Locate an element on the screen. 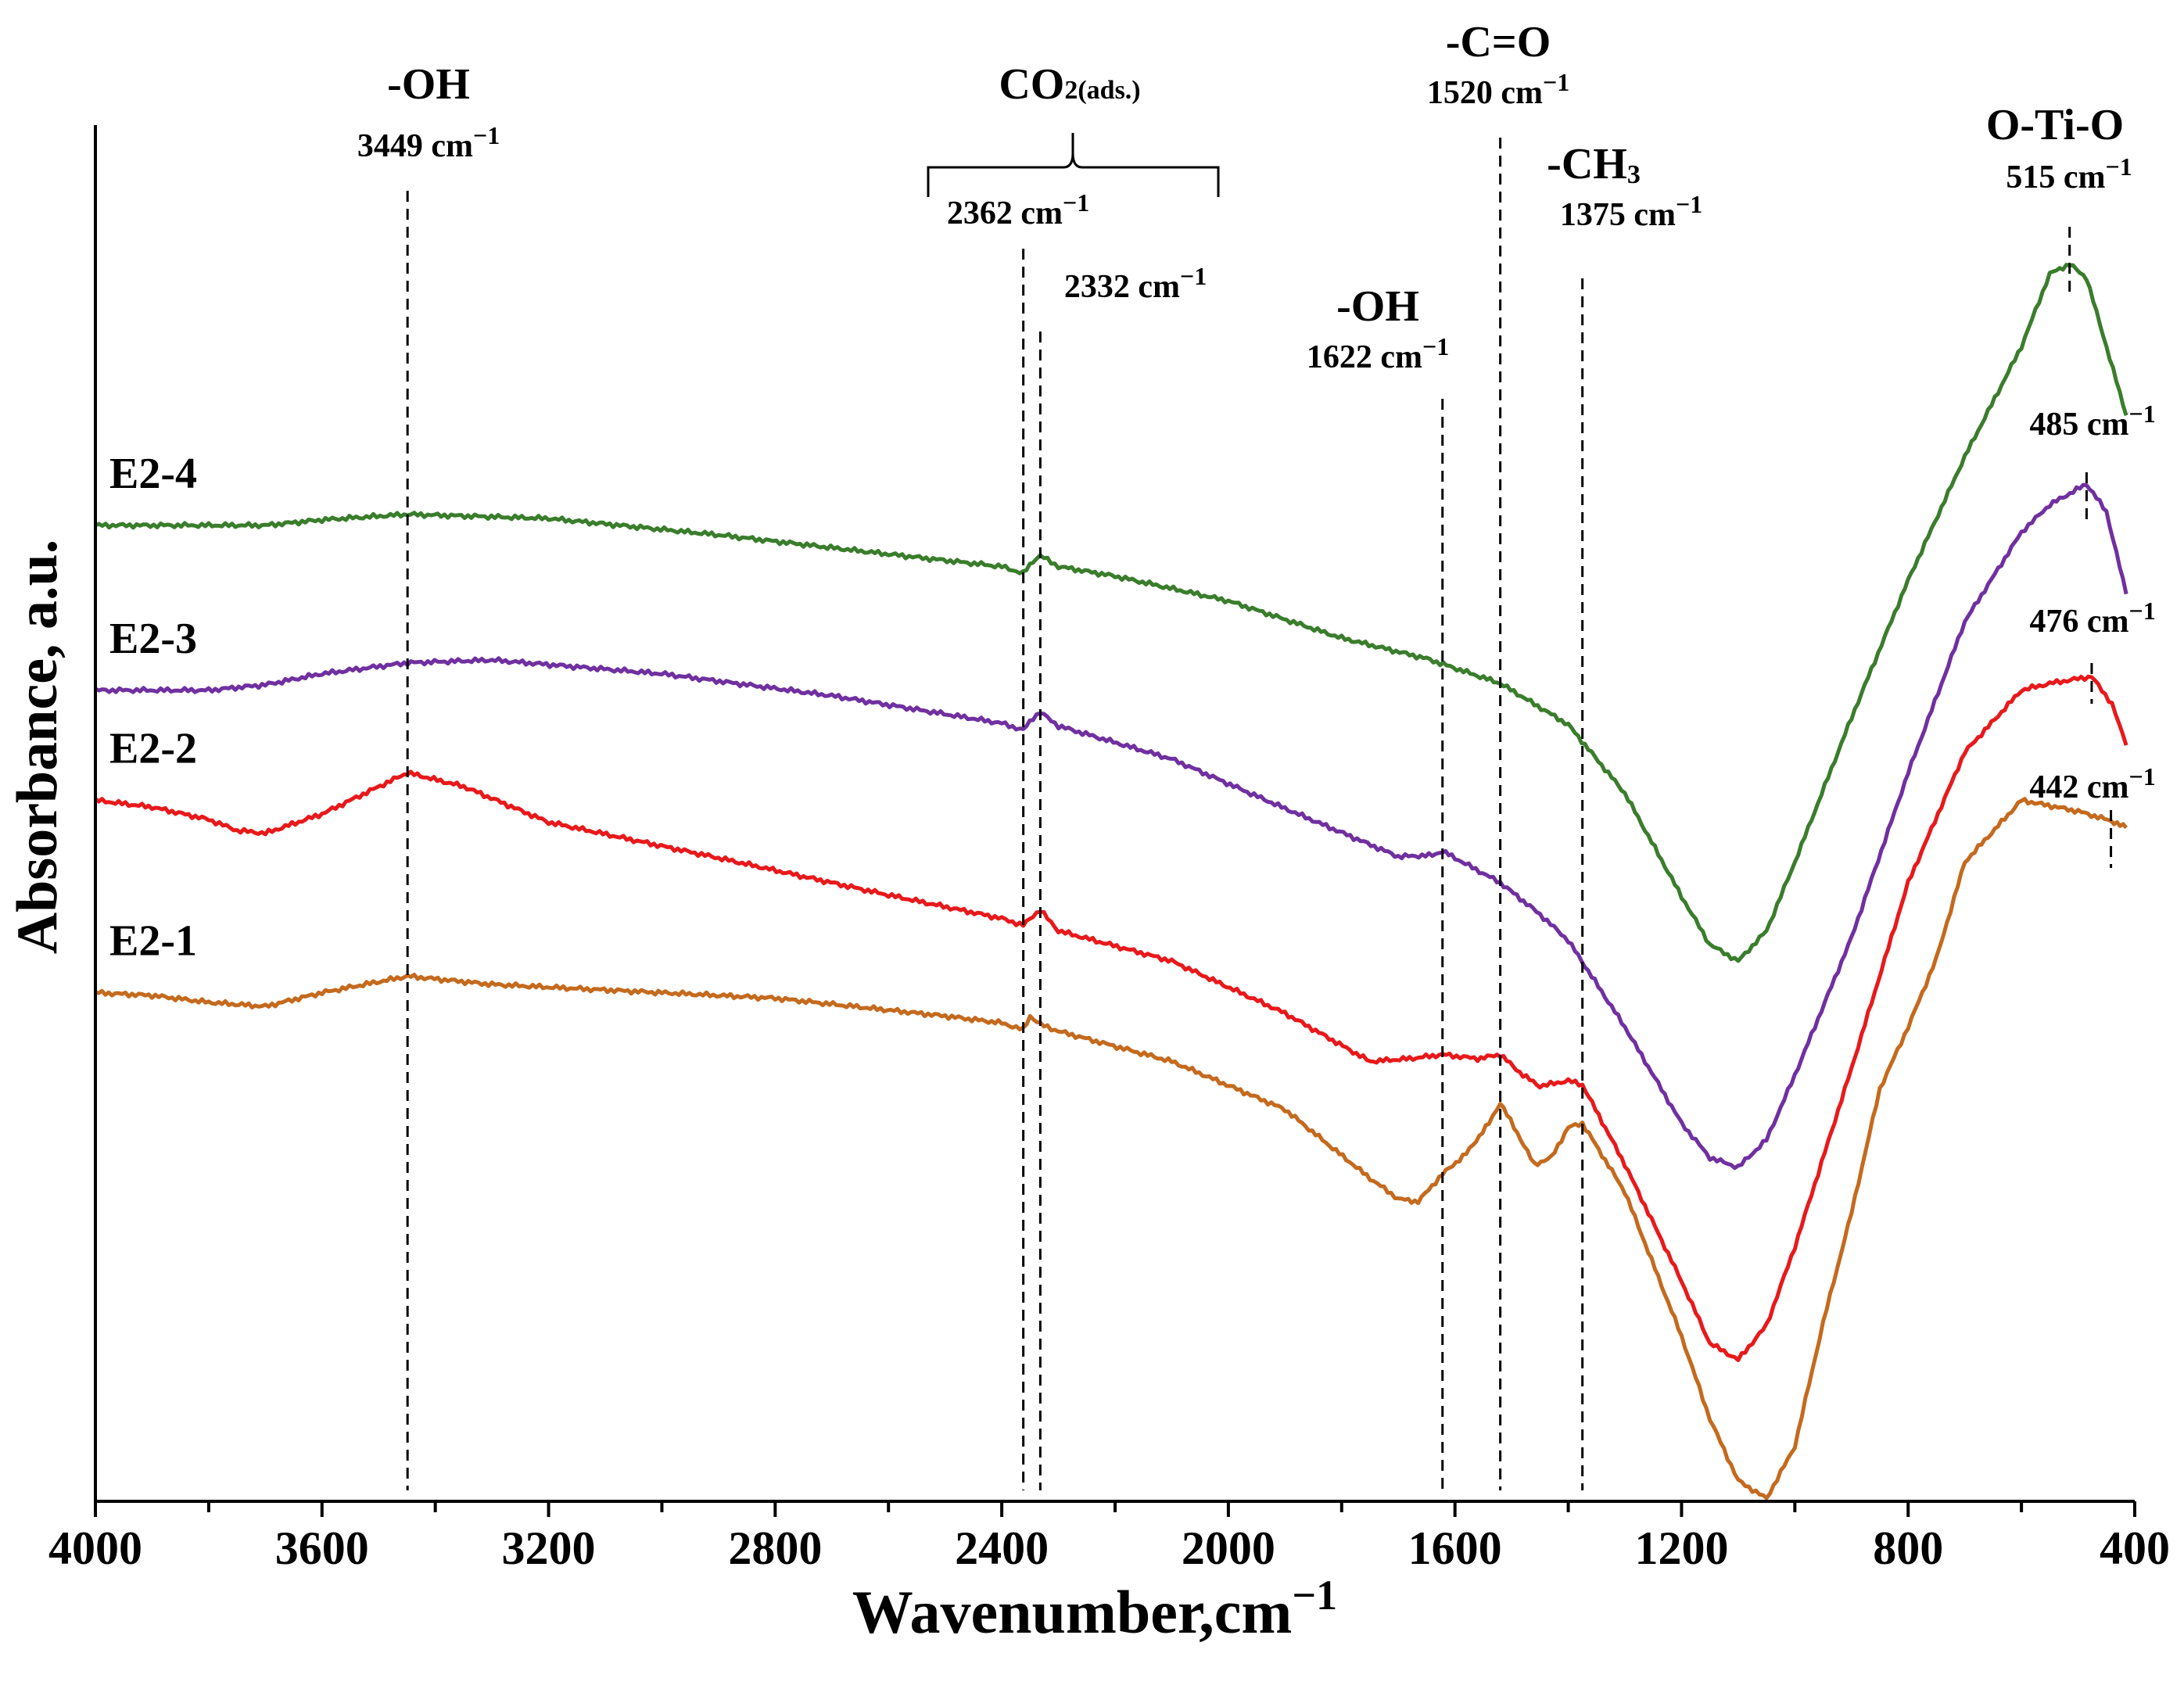  ref-label-1622: 1622 cm−1 is located at coordinates (1378, 353).